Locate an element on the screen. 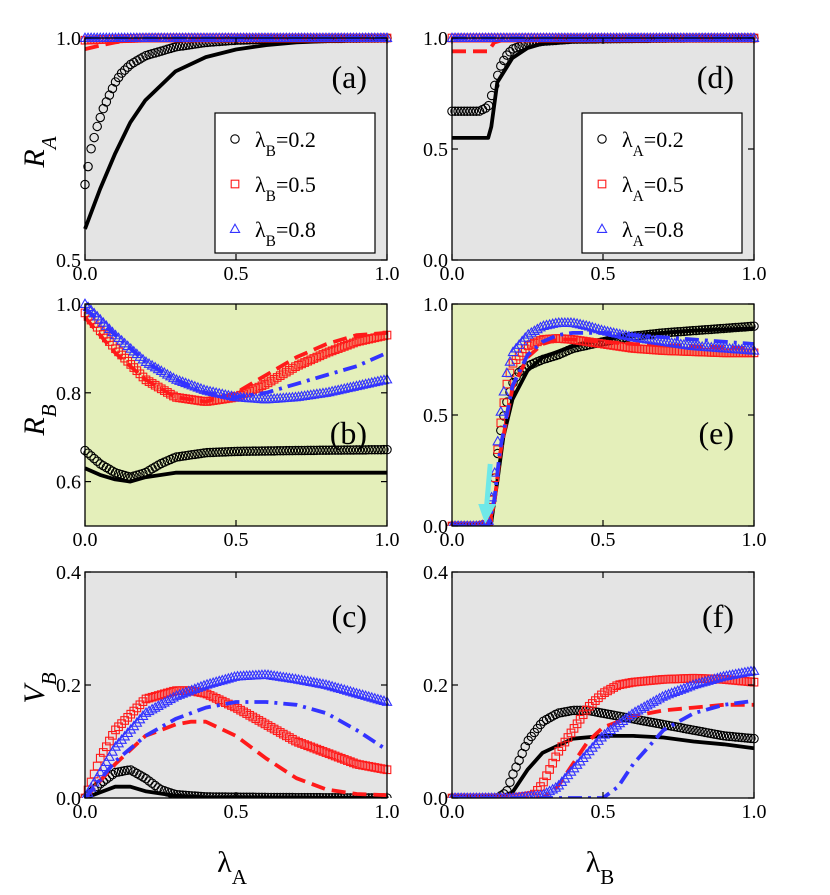 This screenshot has width=830, height=895. legend-entry: λA=0.2 is located at coordinates (653, 143).